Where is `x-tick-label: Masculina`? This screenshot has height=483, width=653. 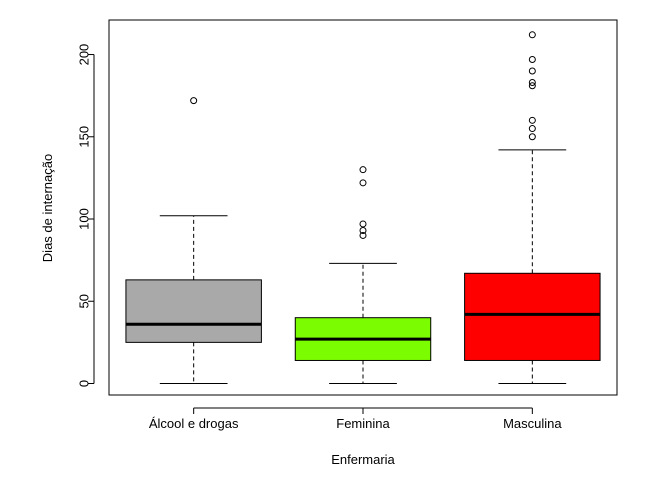
x-tick-label: Masculina is located at coordinates (532, 423).